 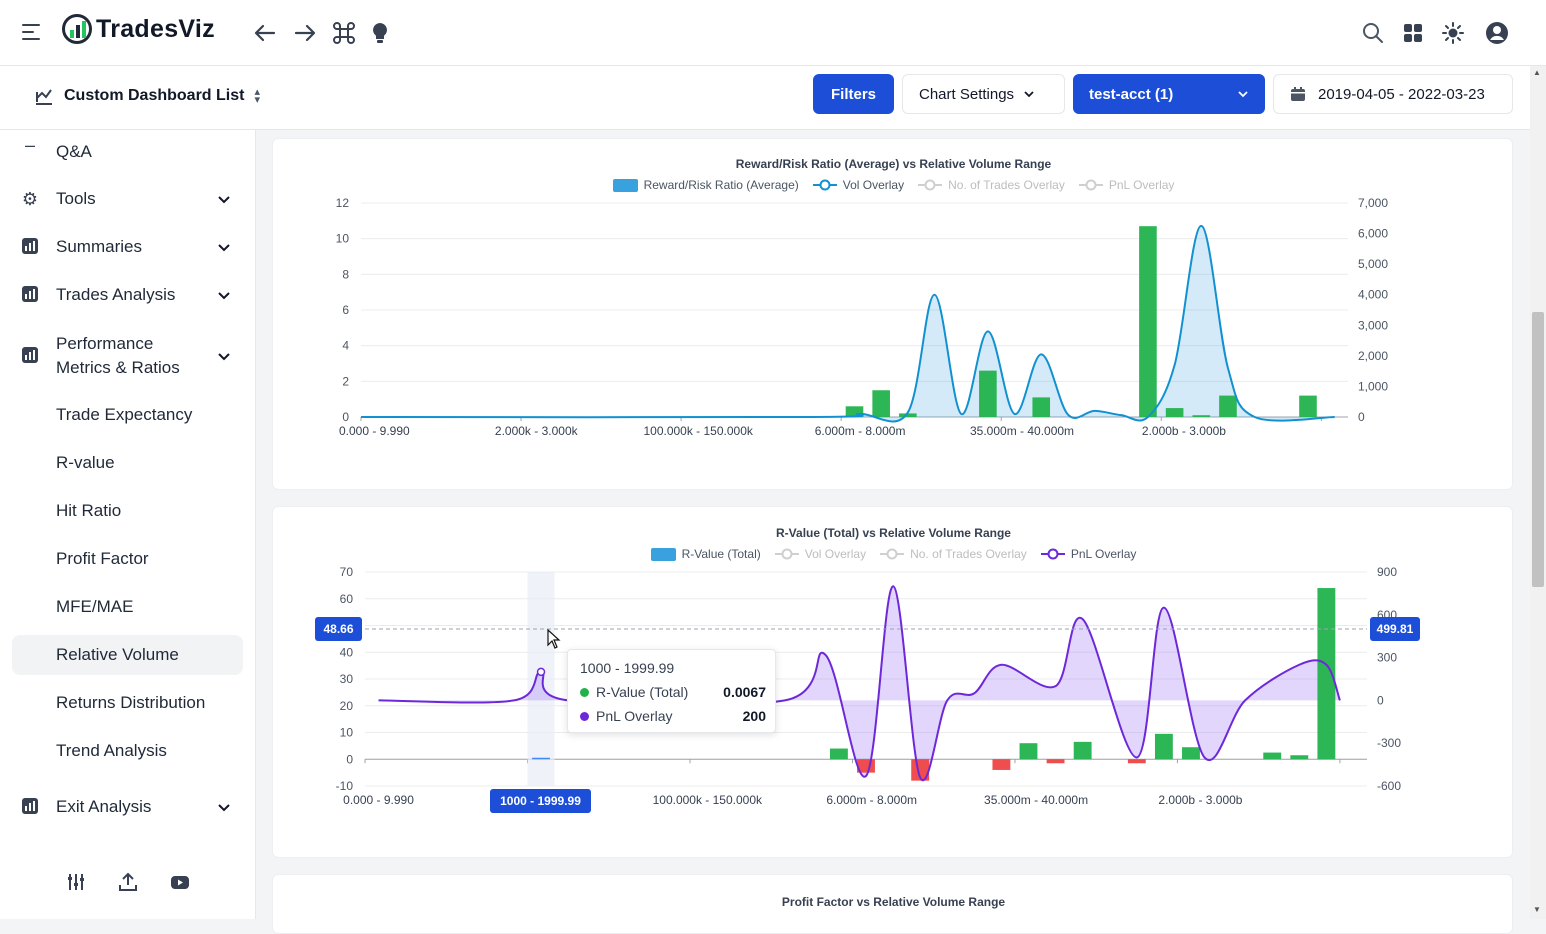 I want to click on y-right-tick-label: 5,000, so click(x=1373, y=264).